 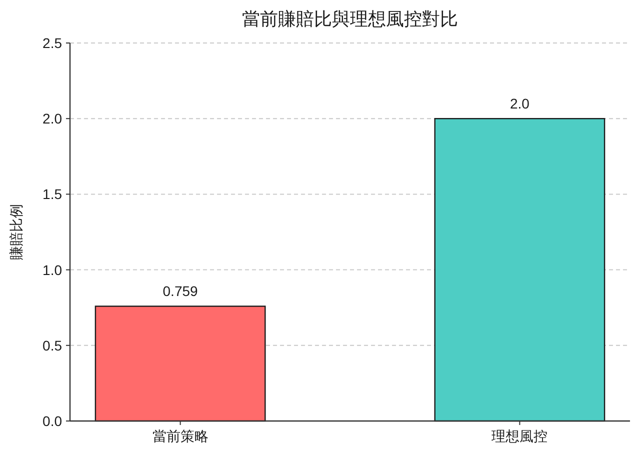 I want to click on x-tick-label: 理想風控, so click(x=520, y=436).